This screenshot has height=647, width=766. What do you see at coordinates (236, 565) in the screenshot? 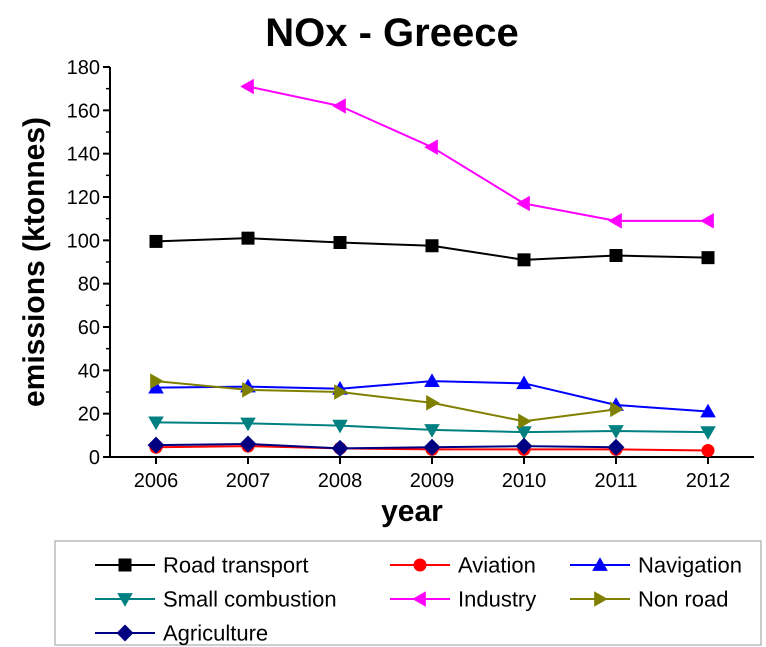
I see `legend-label: Road transport` at bounding box center [236, 565].